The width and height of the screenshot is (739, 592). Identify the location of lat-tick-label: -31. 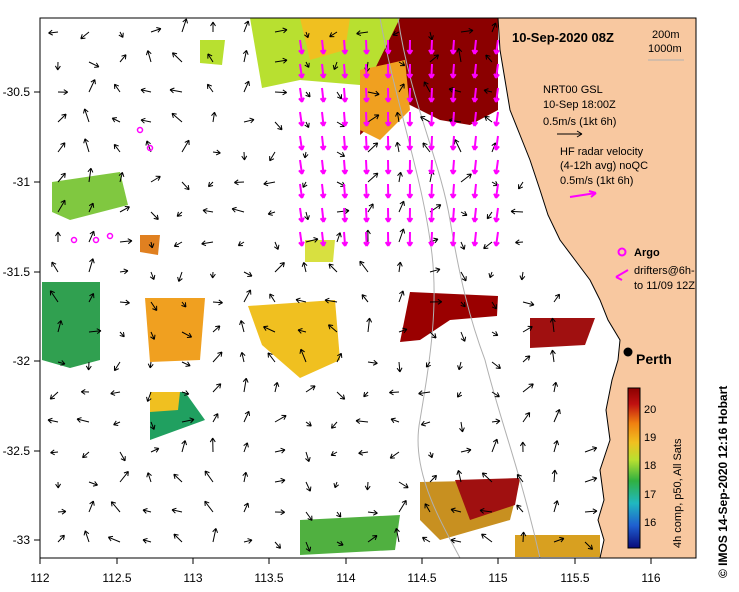
(22, 182).